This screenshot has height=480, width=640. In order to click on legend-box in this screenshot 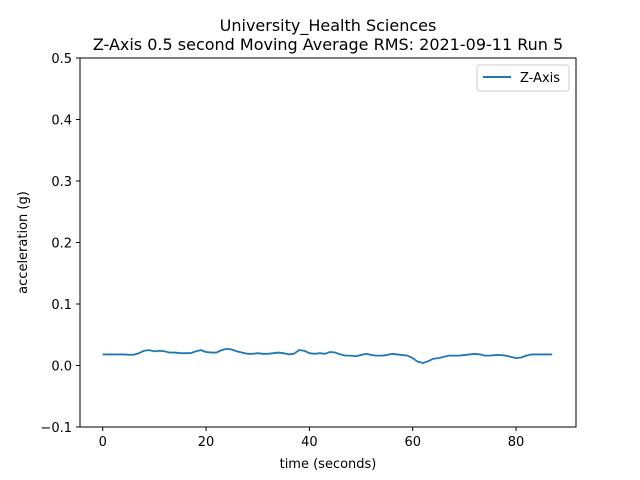, I will do `click(523, 78)`.